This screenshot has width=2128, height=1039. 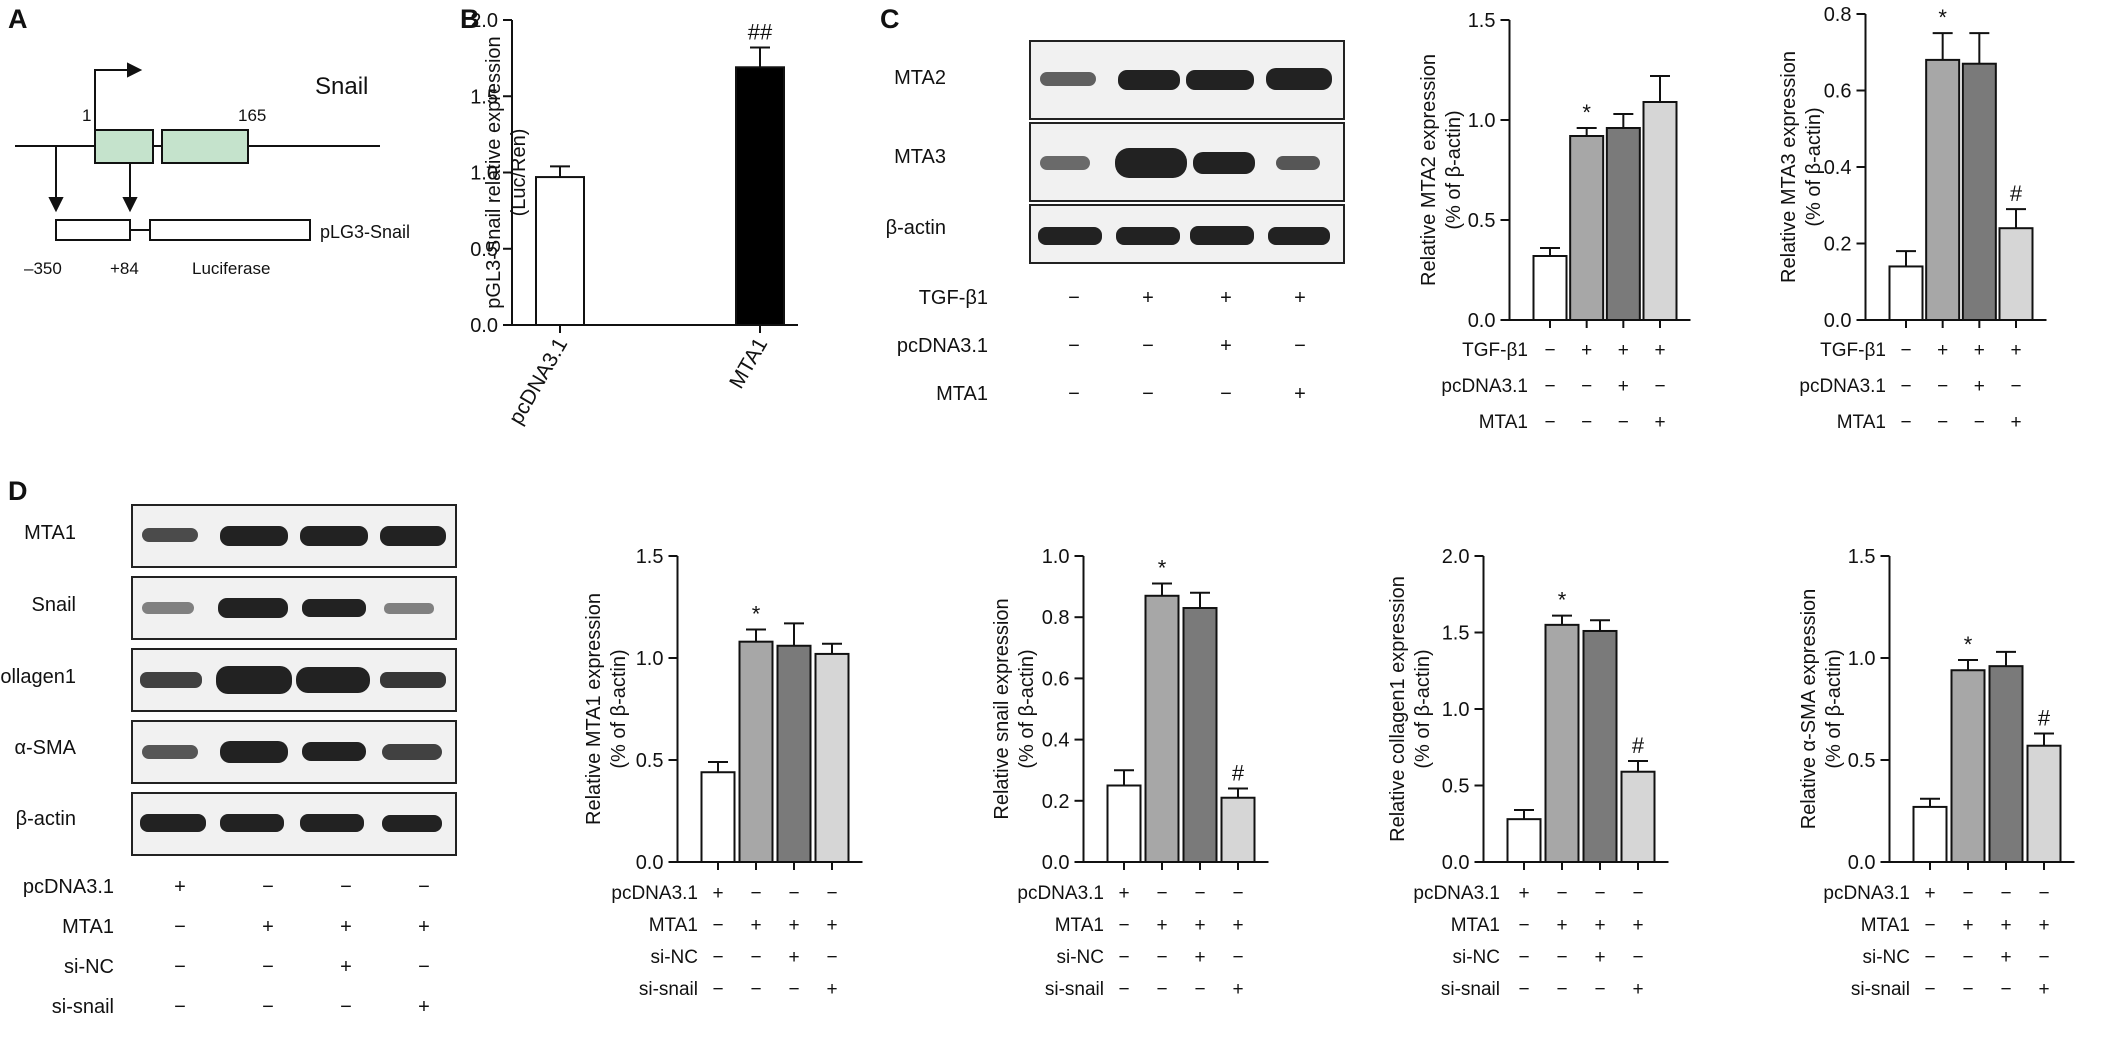 What do you see at coordinates (1081, 957) in the screenshot?
I see `chart-d2-condition-label: si-NC` at bounding box center [1081, 957].